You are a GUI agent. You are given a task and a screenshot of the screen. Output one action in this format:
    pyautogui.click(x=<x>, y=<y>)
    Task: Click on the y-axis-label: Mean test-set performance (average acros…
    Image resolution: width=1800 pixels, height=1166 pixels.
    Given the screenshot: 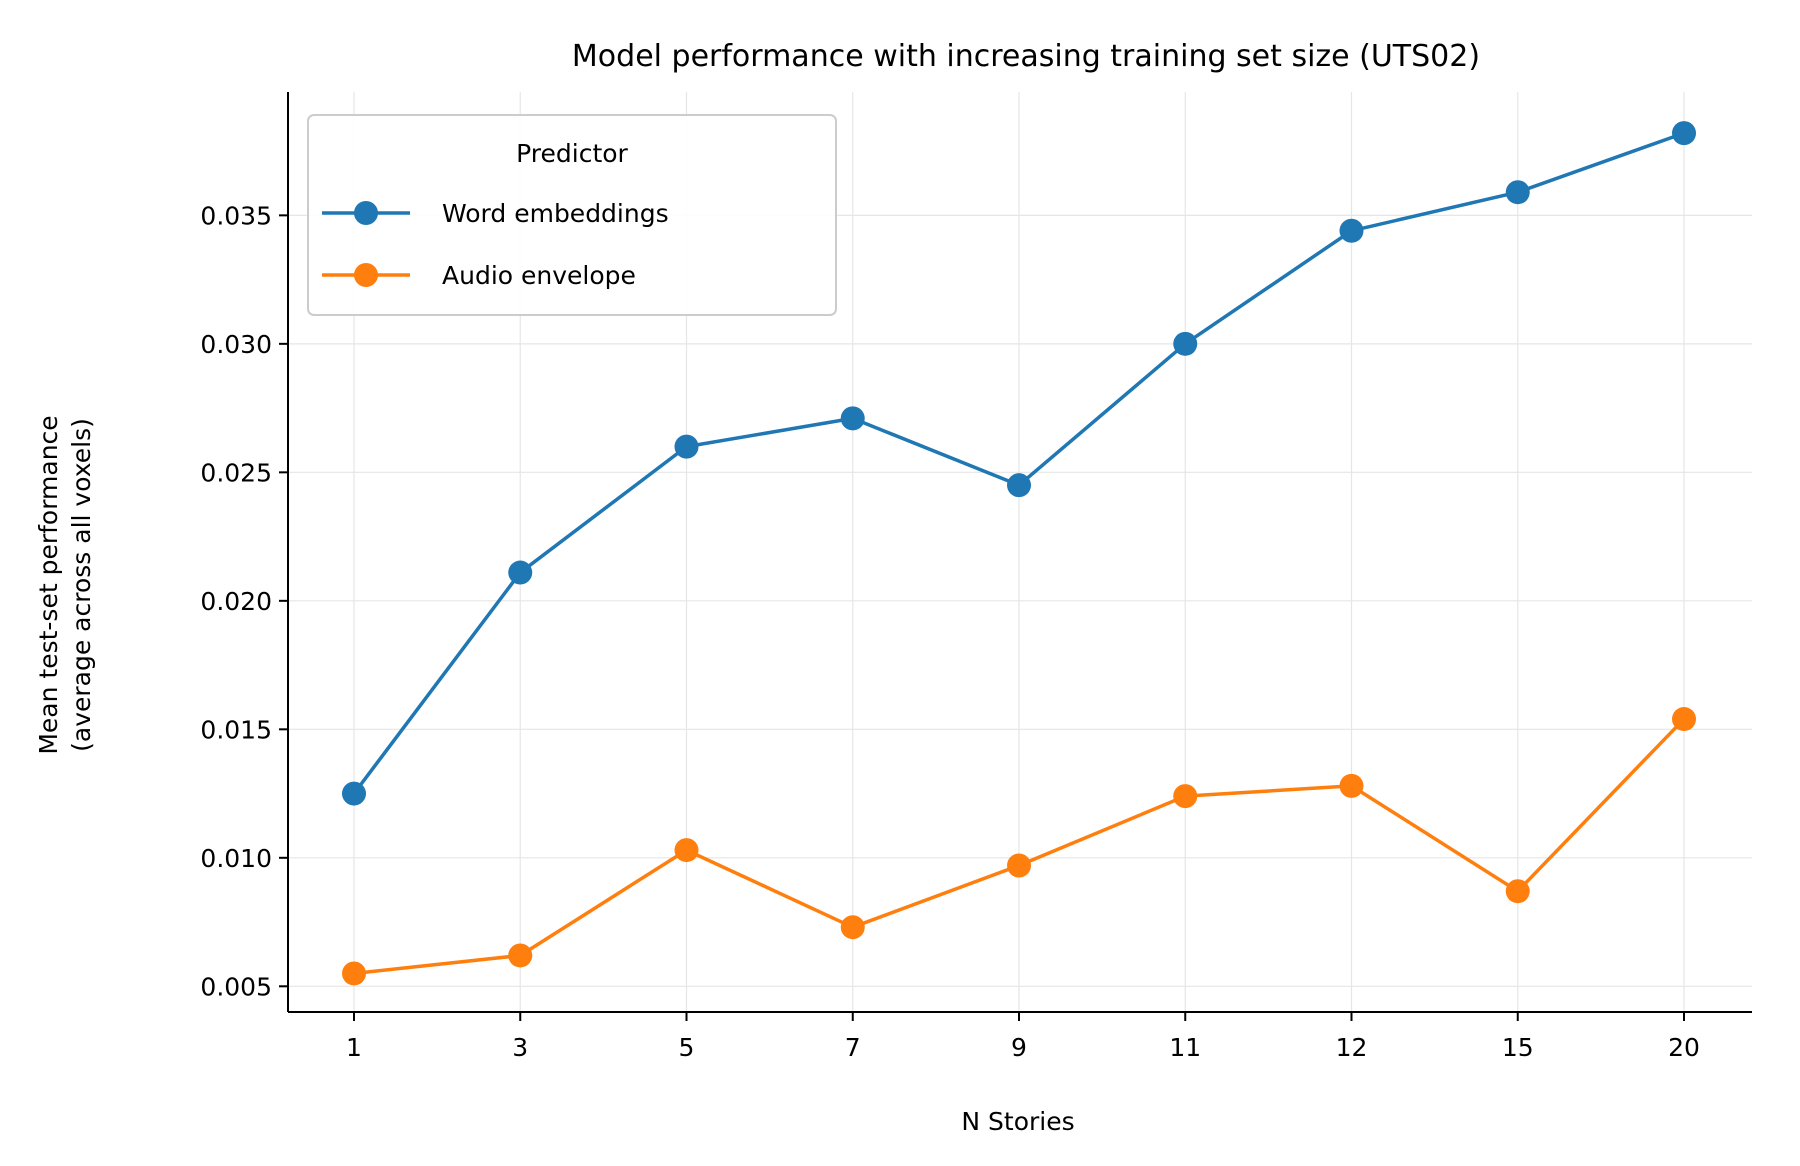 What is the action you would take?
    pyautogui.click(x=65, y=584)
    